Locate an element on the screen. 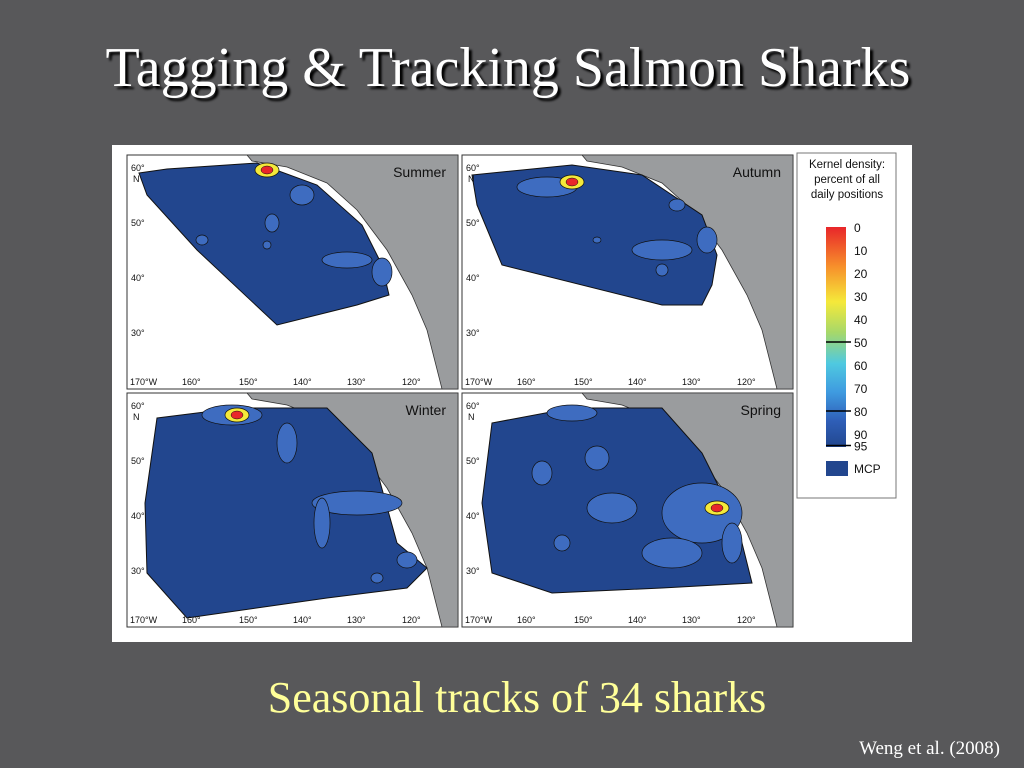 The image size is (1024, 768). legend-level: 30 is located at coordinates (861, 297).